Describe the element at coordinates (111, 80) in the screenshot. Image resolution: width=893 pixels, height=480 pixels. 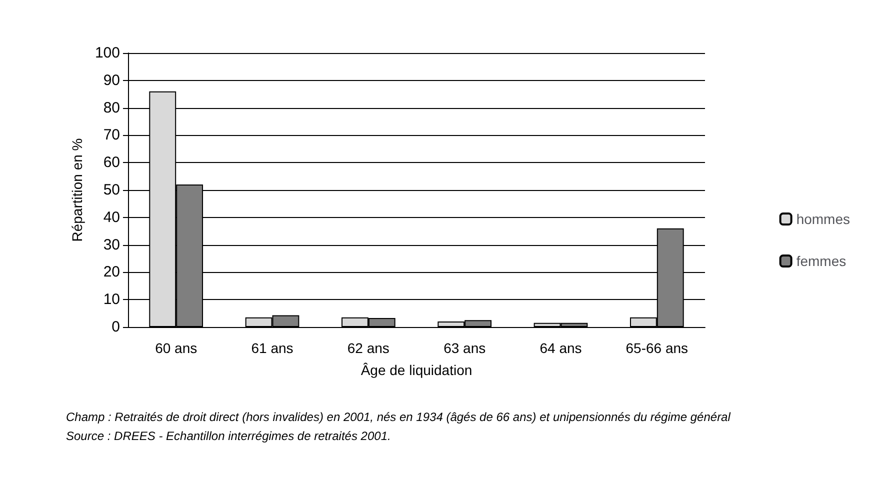
I see `y-tick-label: 90` at that location.